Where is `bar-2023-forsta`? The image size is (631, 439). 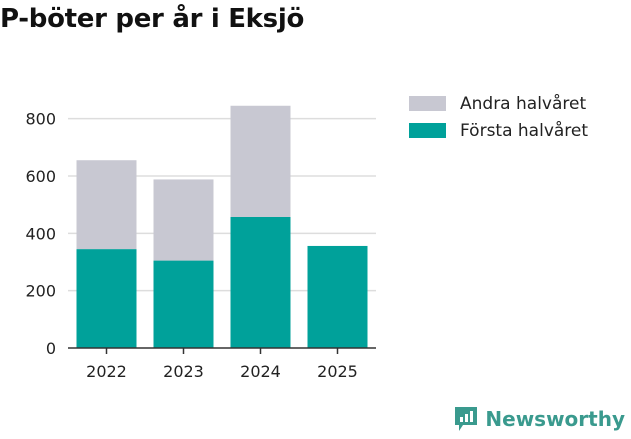
bar-2023-forsta is located at coordinates (183, 304).